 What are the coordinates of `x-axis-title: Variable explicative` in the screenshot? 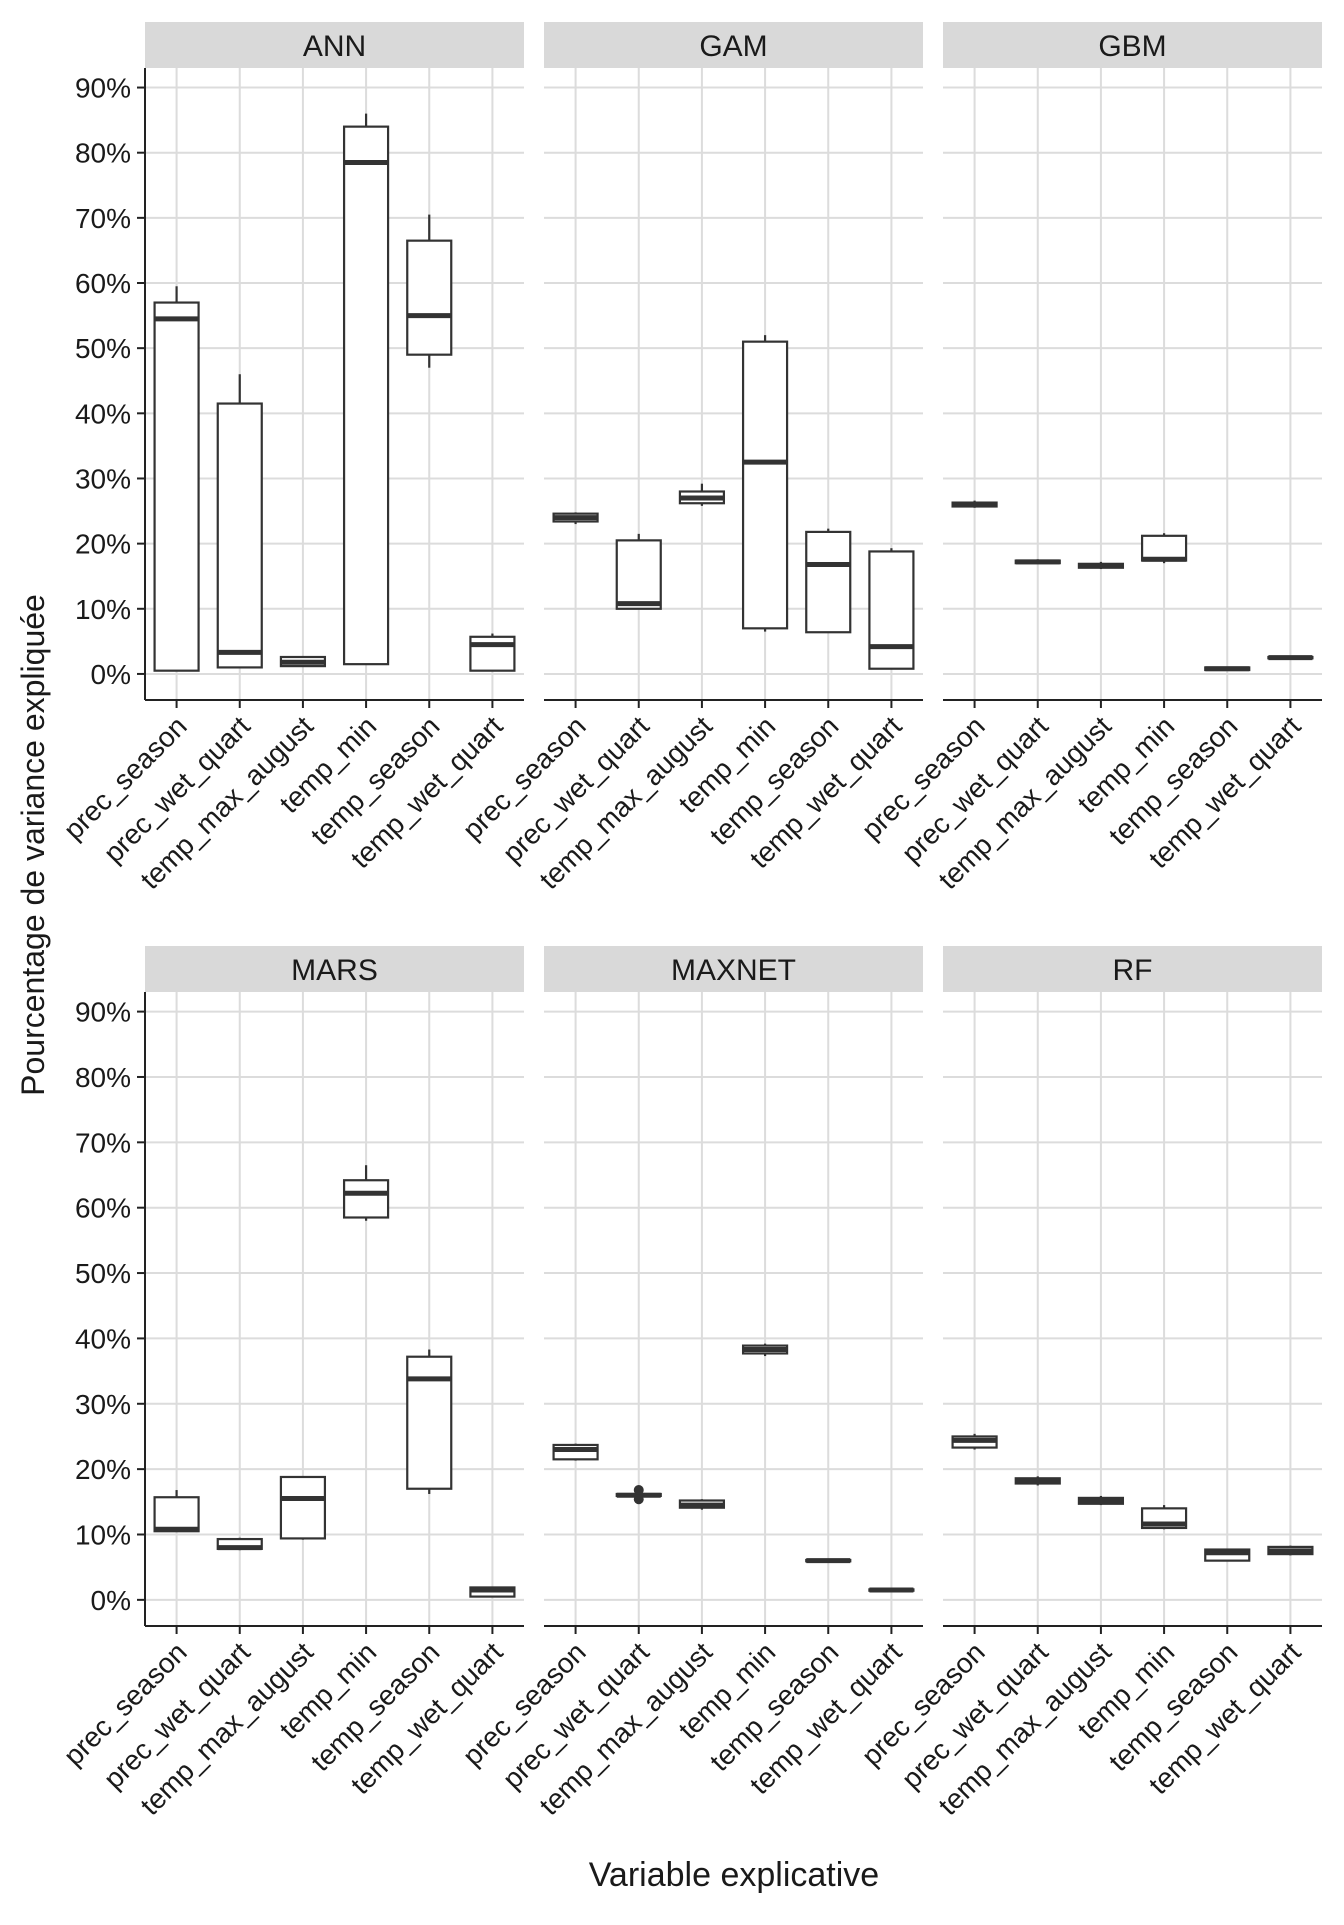 It's located at (734, 1875).